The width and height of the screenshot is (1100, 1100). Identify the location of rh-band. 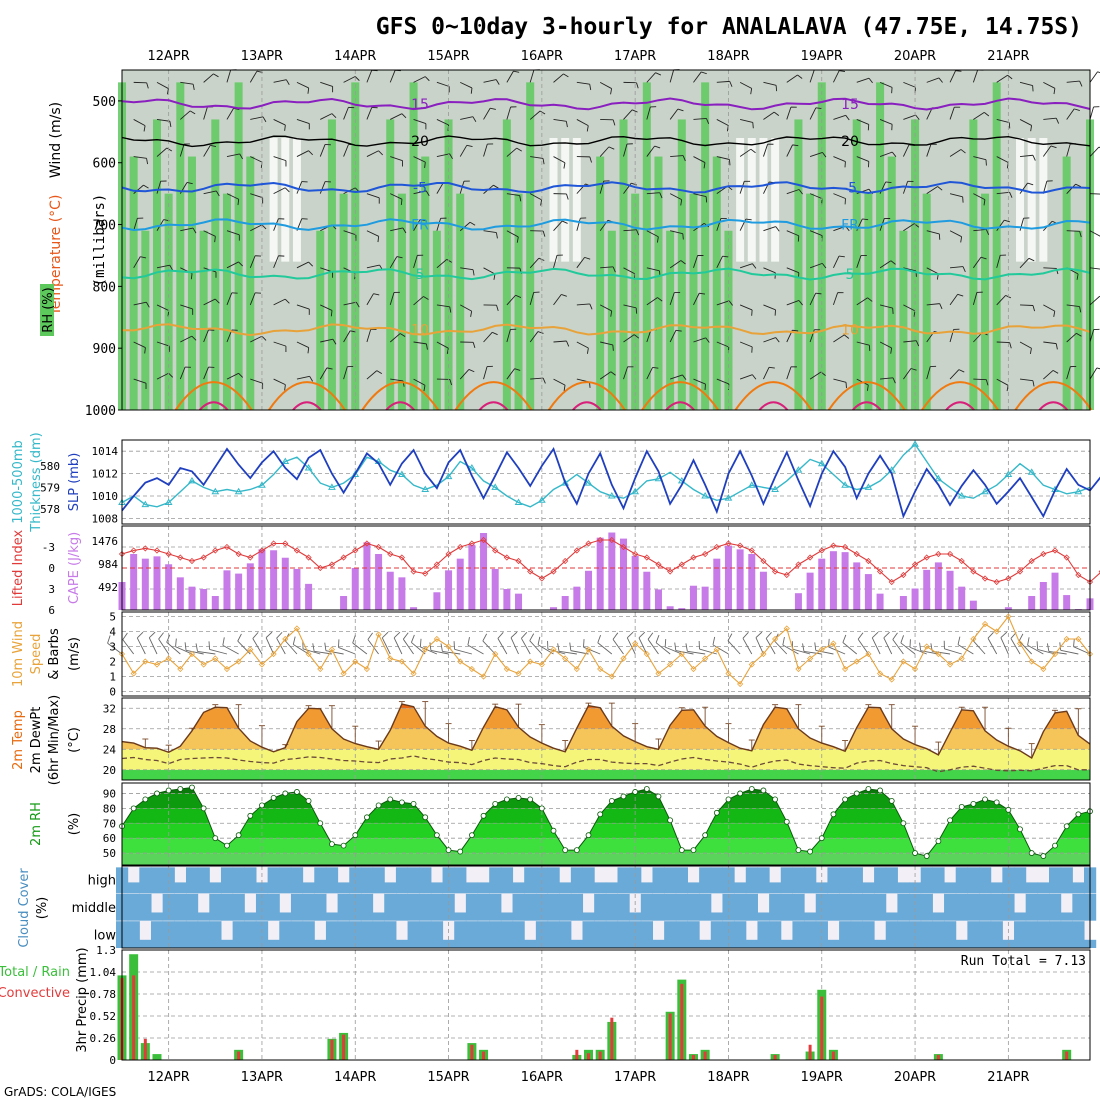
(606, 801).